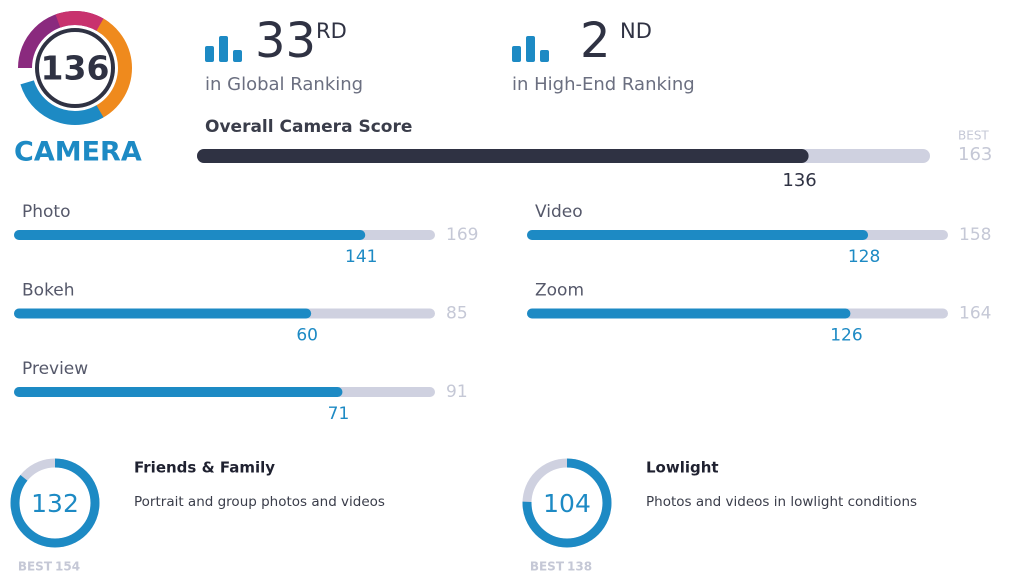 The image size is (1024, 576). What do you see at coordinates (204, 468) in the screenshot?
I see `use-case-title: Friends & Family` at bounding box center [204, 468].